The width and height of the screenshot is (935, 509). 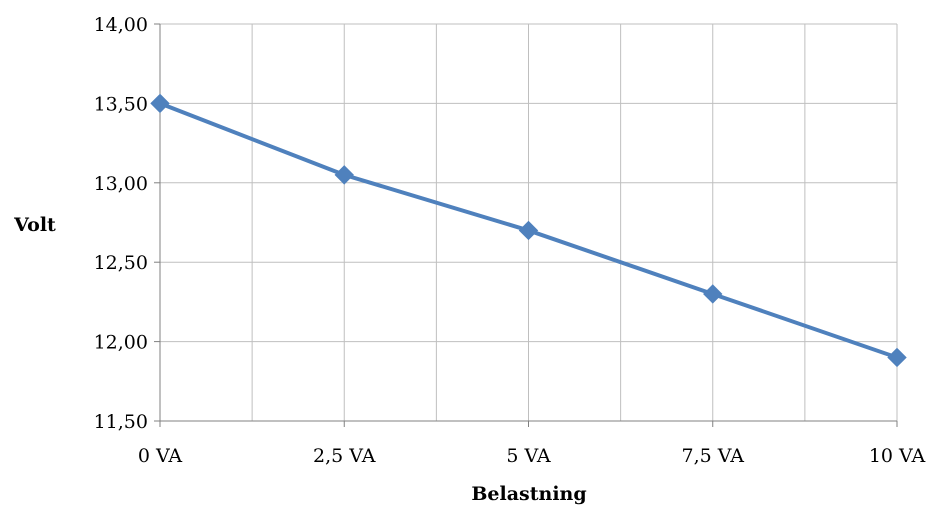 I want to click on x-tick-label: 0 VA, so click(x=160, y=456).